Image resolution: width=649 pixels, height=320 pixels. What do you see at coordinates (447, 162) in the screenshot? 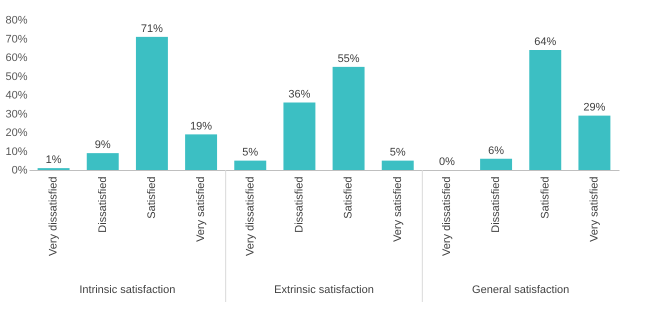
I see `data-label: 0%` at bounding box center [447, 162].